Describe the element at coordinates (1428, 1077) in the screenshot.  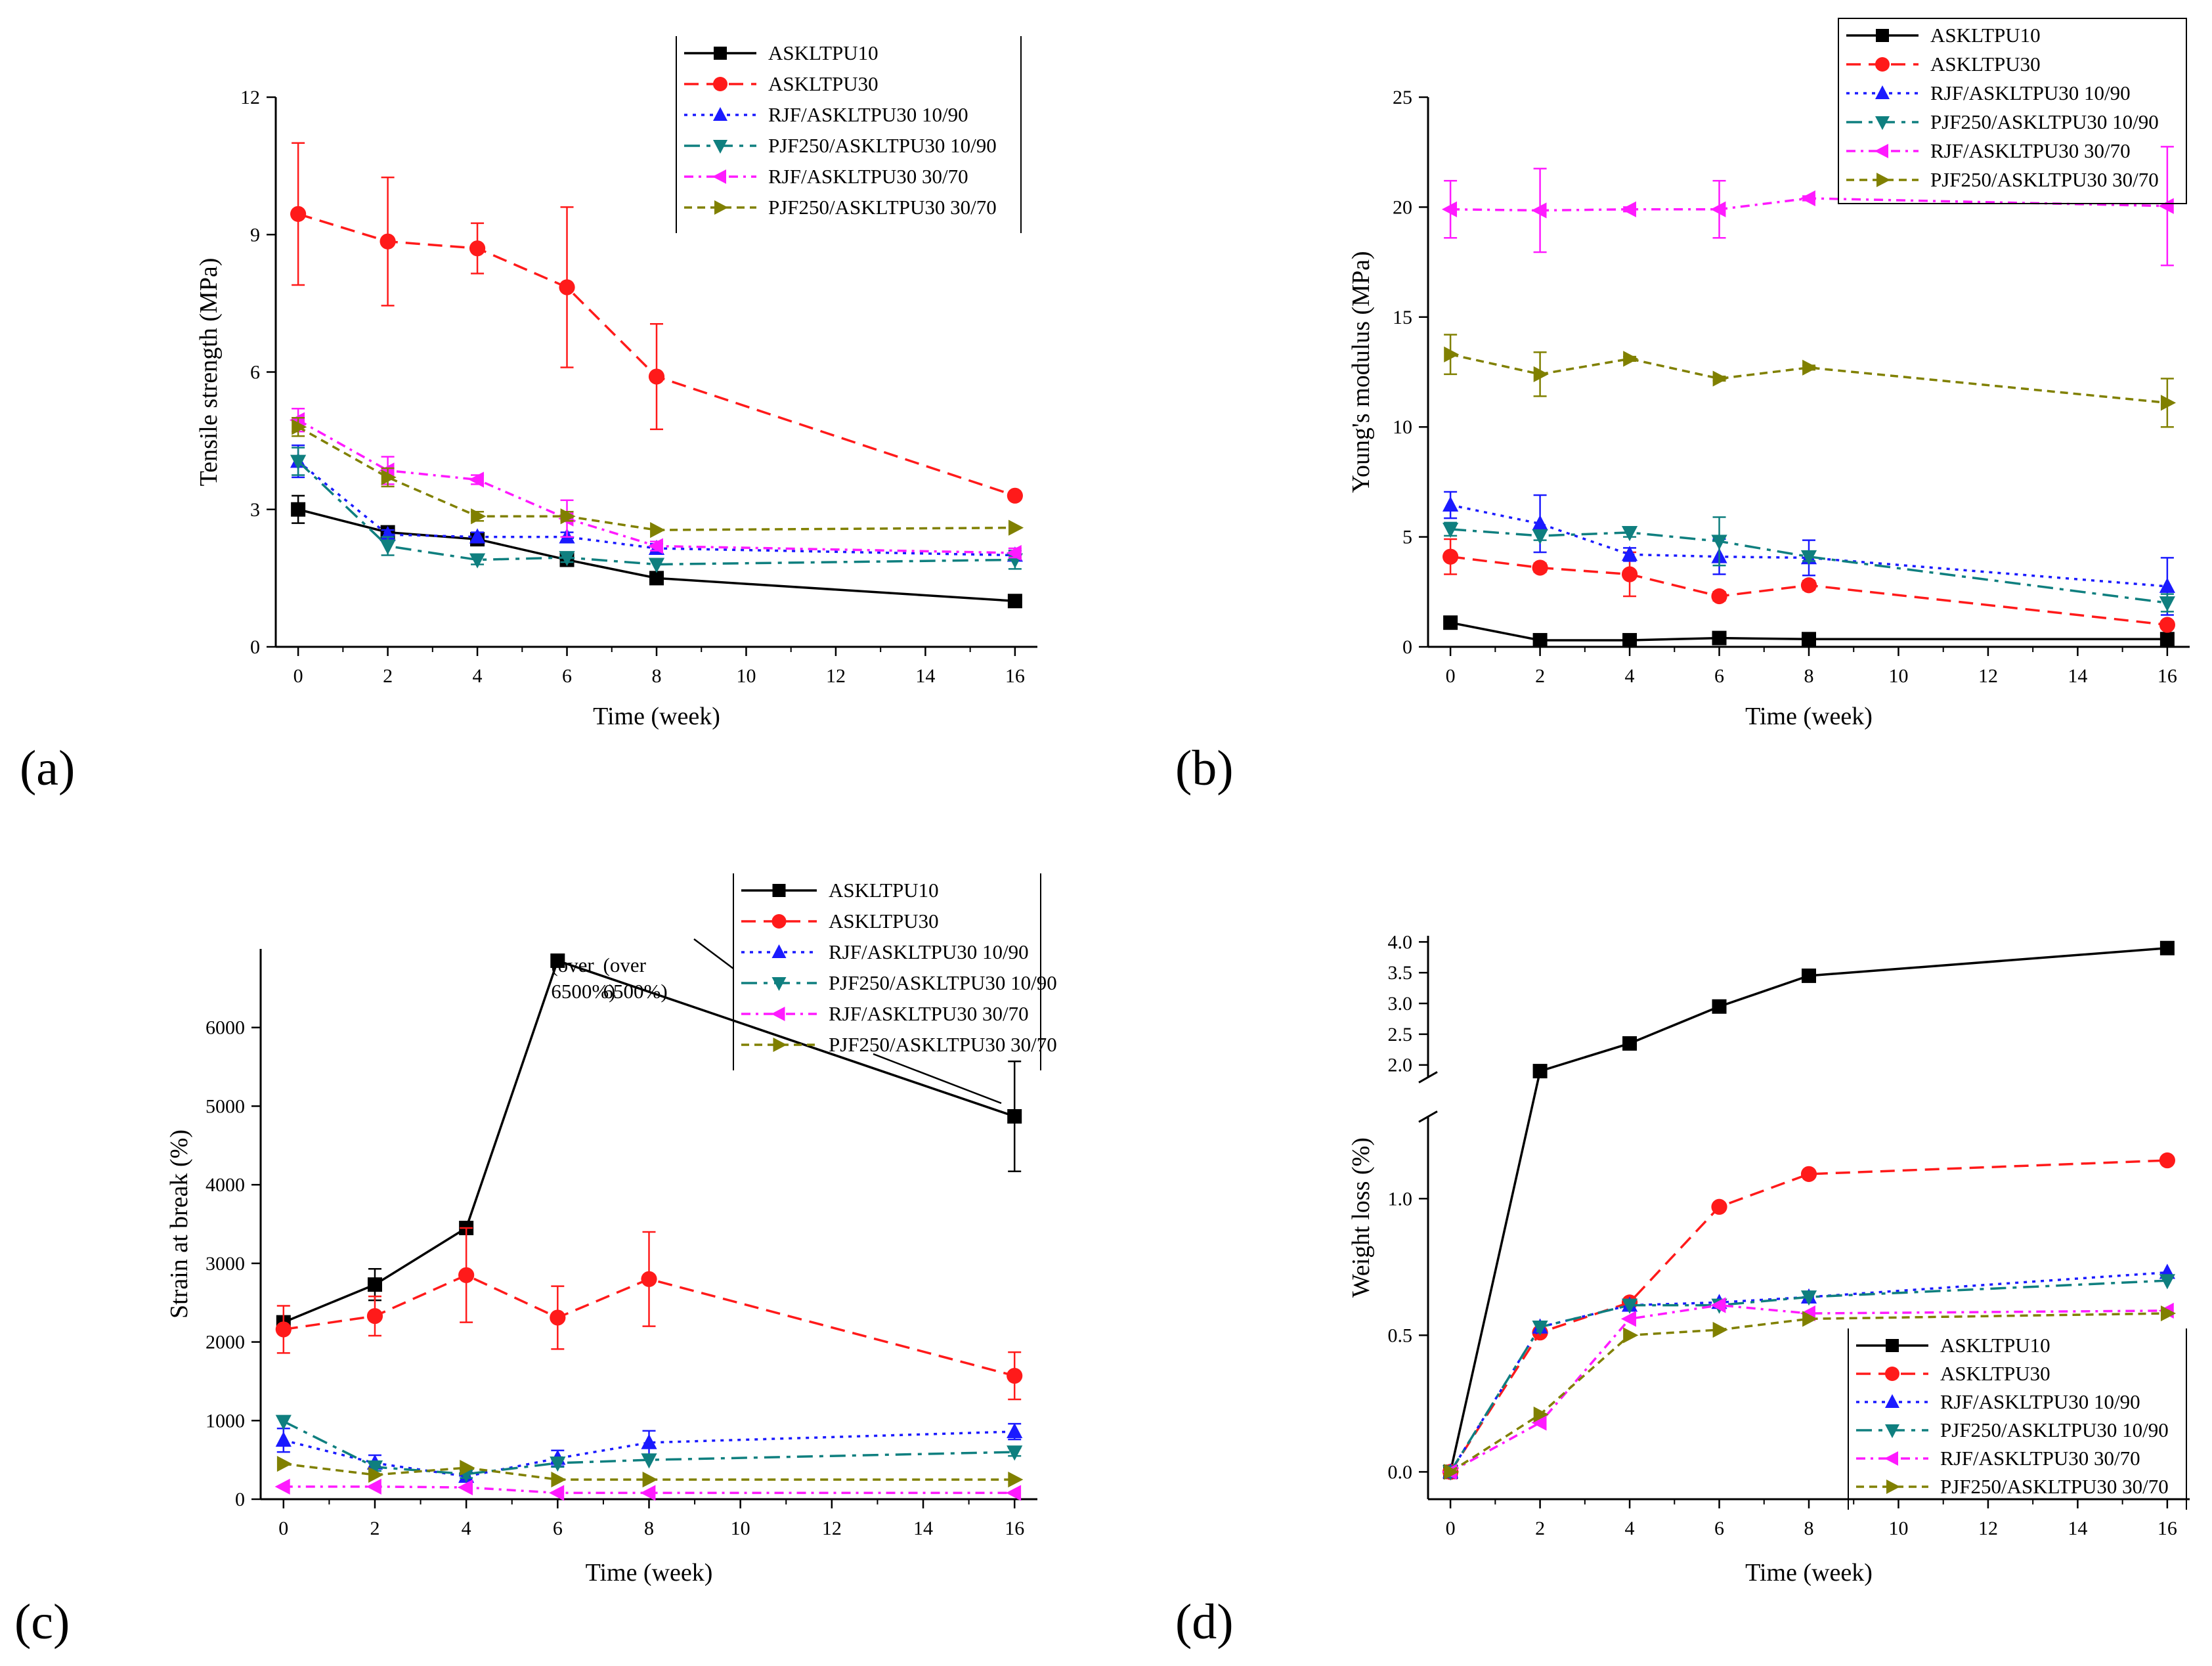
I see `axis-break-mark` at that location.